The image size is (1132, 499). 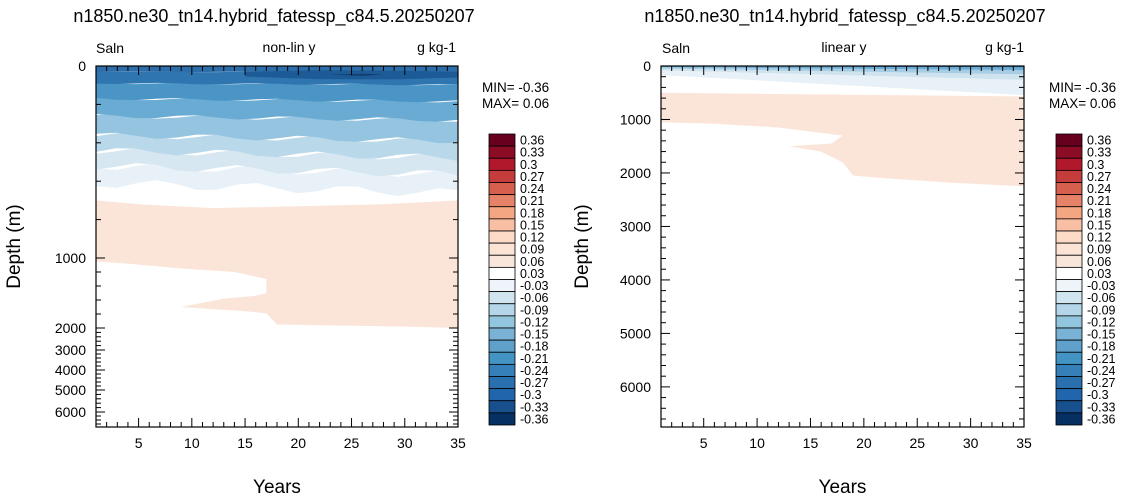 What do you see at coordinates (843, 47) in the screenshot?
I see `axis-type-label: linear y` at bounding box center [843, 47].